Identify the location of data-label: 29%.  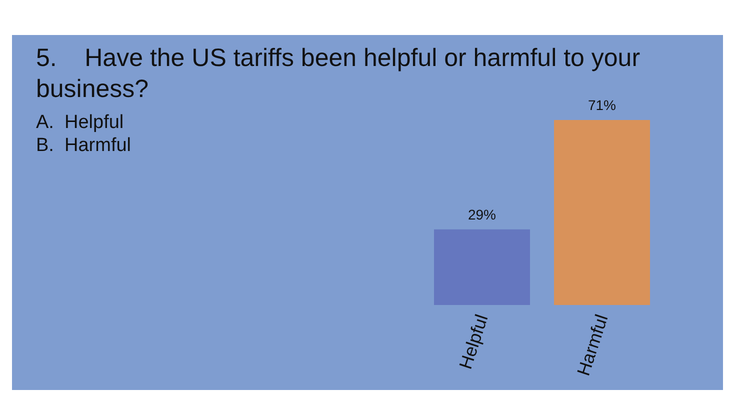
(482, 214).